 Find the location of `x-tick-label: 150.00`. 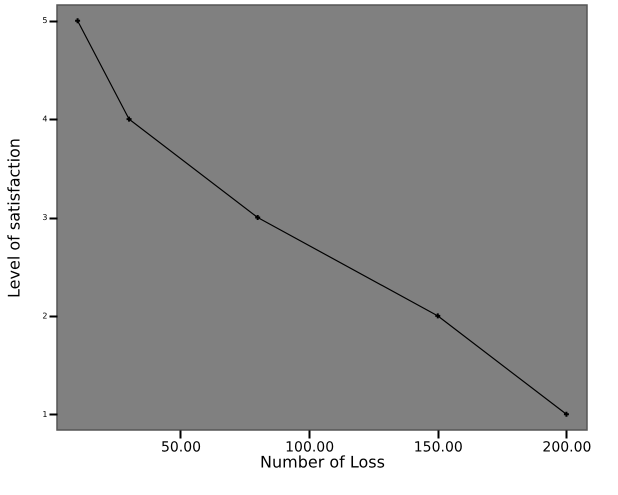

x-tick-label: 150.00 is located at coordinates (438, 448).